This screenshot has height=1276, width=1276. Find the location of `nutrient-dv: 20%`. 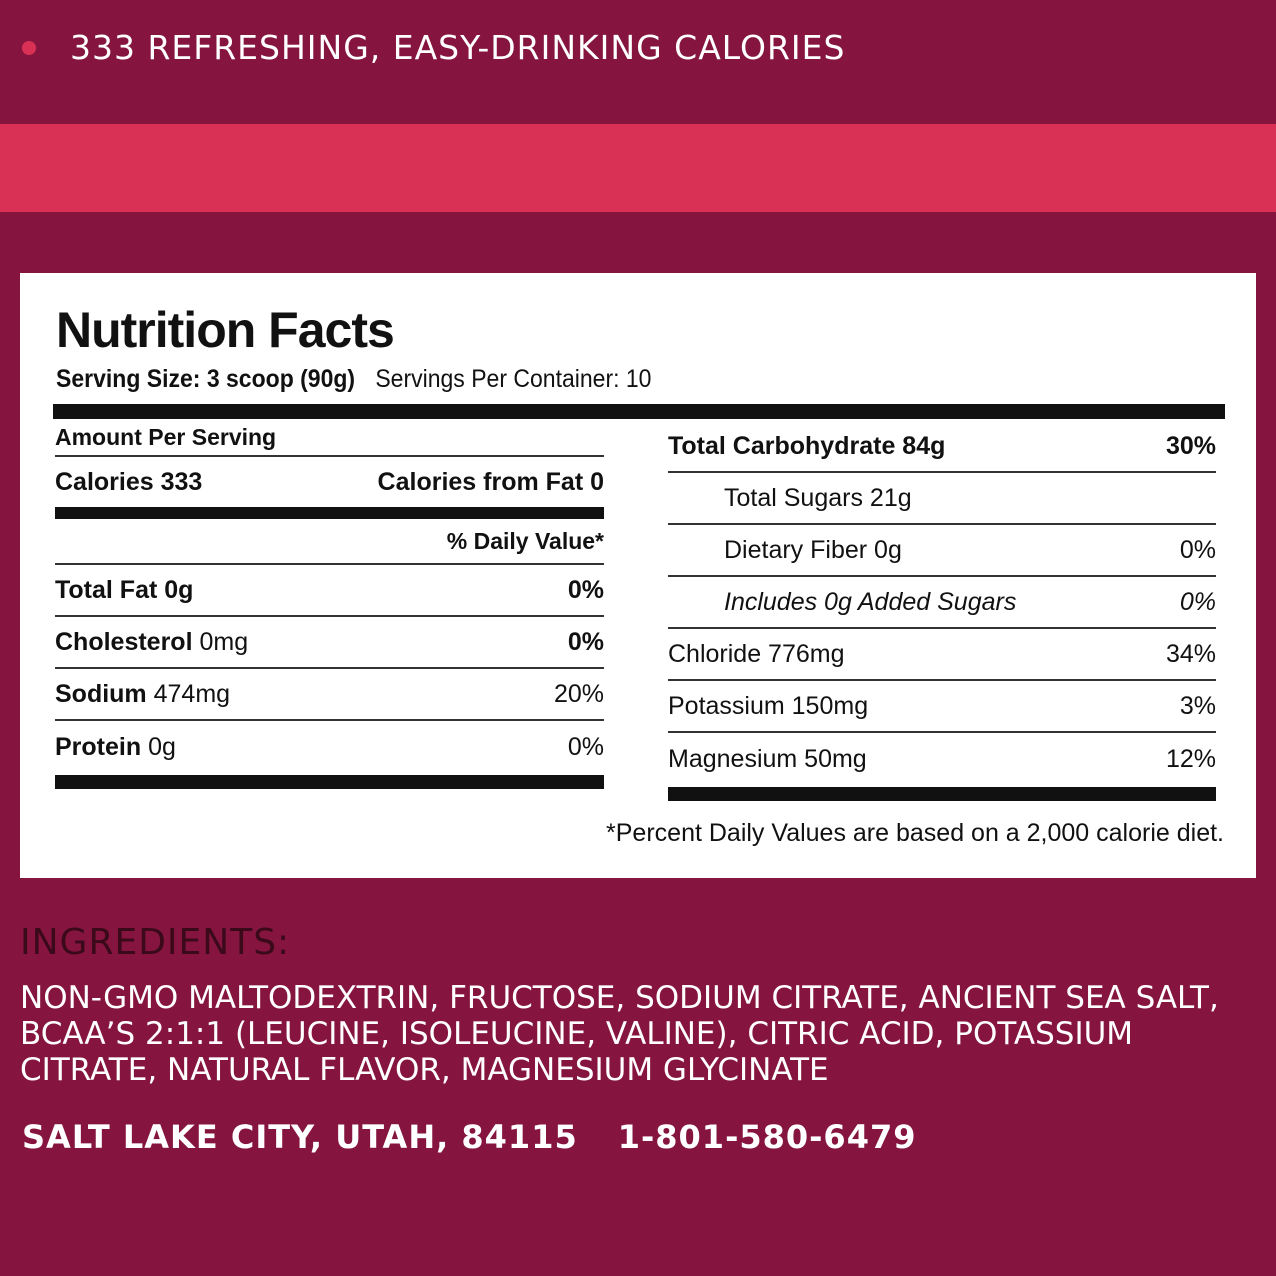

nutrient-dv: 20% is located at coordinates (578, 693).